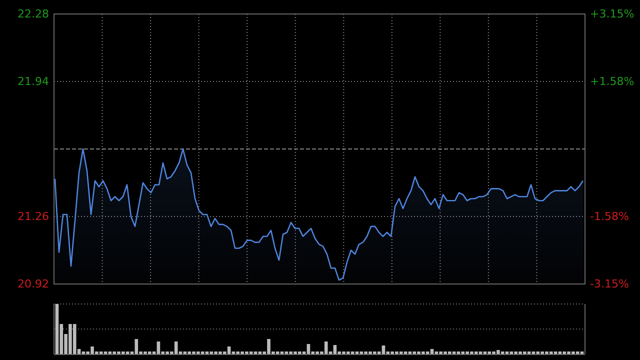 The width and height of the screenshot is (640, 360). Describe the element at coordinates (612, 81) in the screenshot. I see `y2-tick-label: +1.58%` at that location.